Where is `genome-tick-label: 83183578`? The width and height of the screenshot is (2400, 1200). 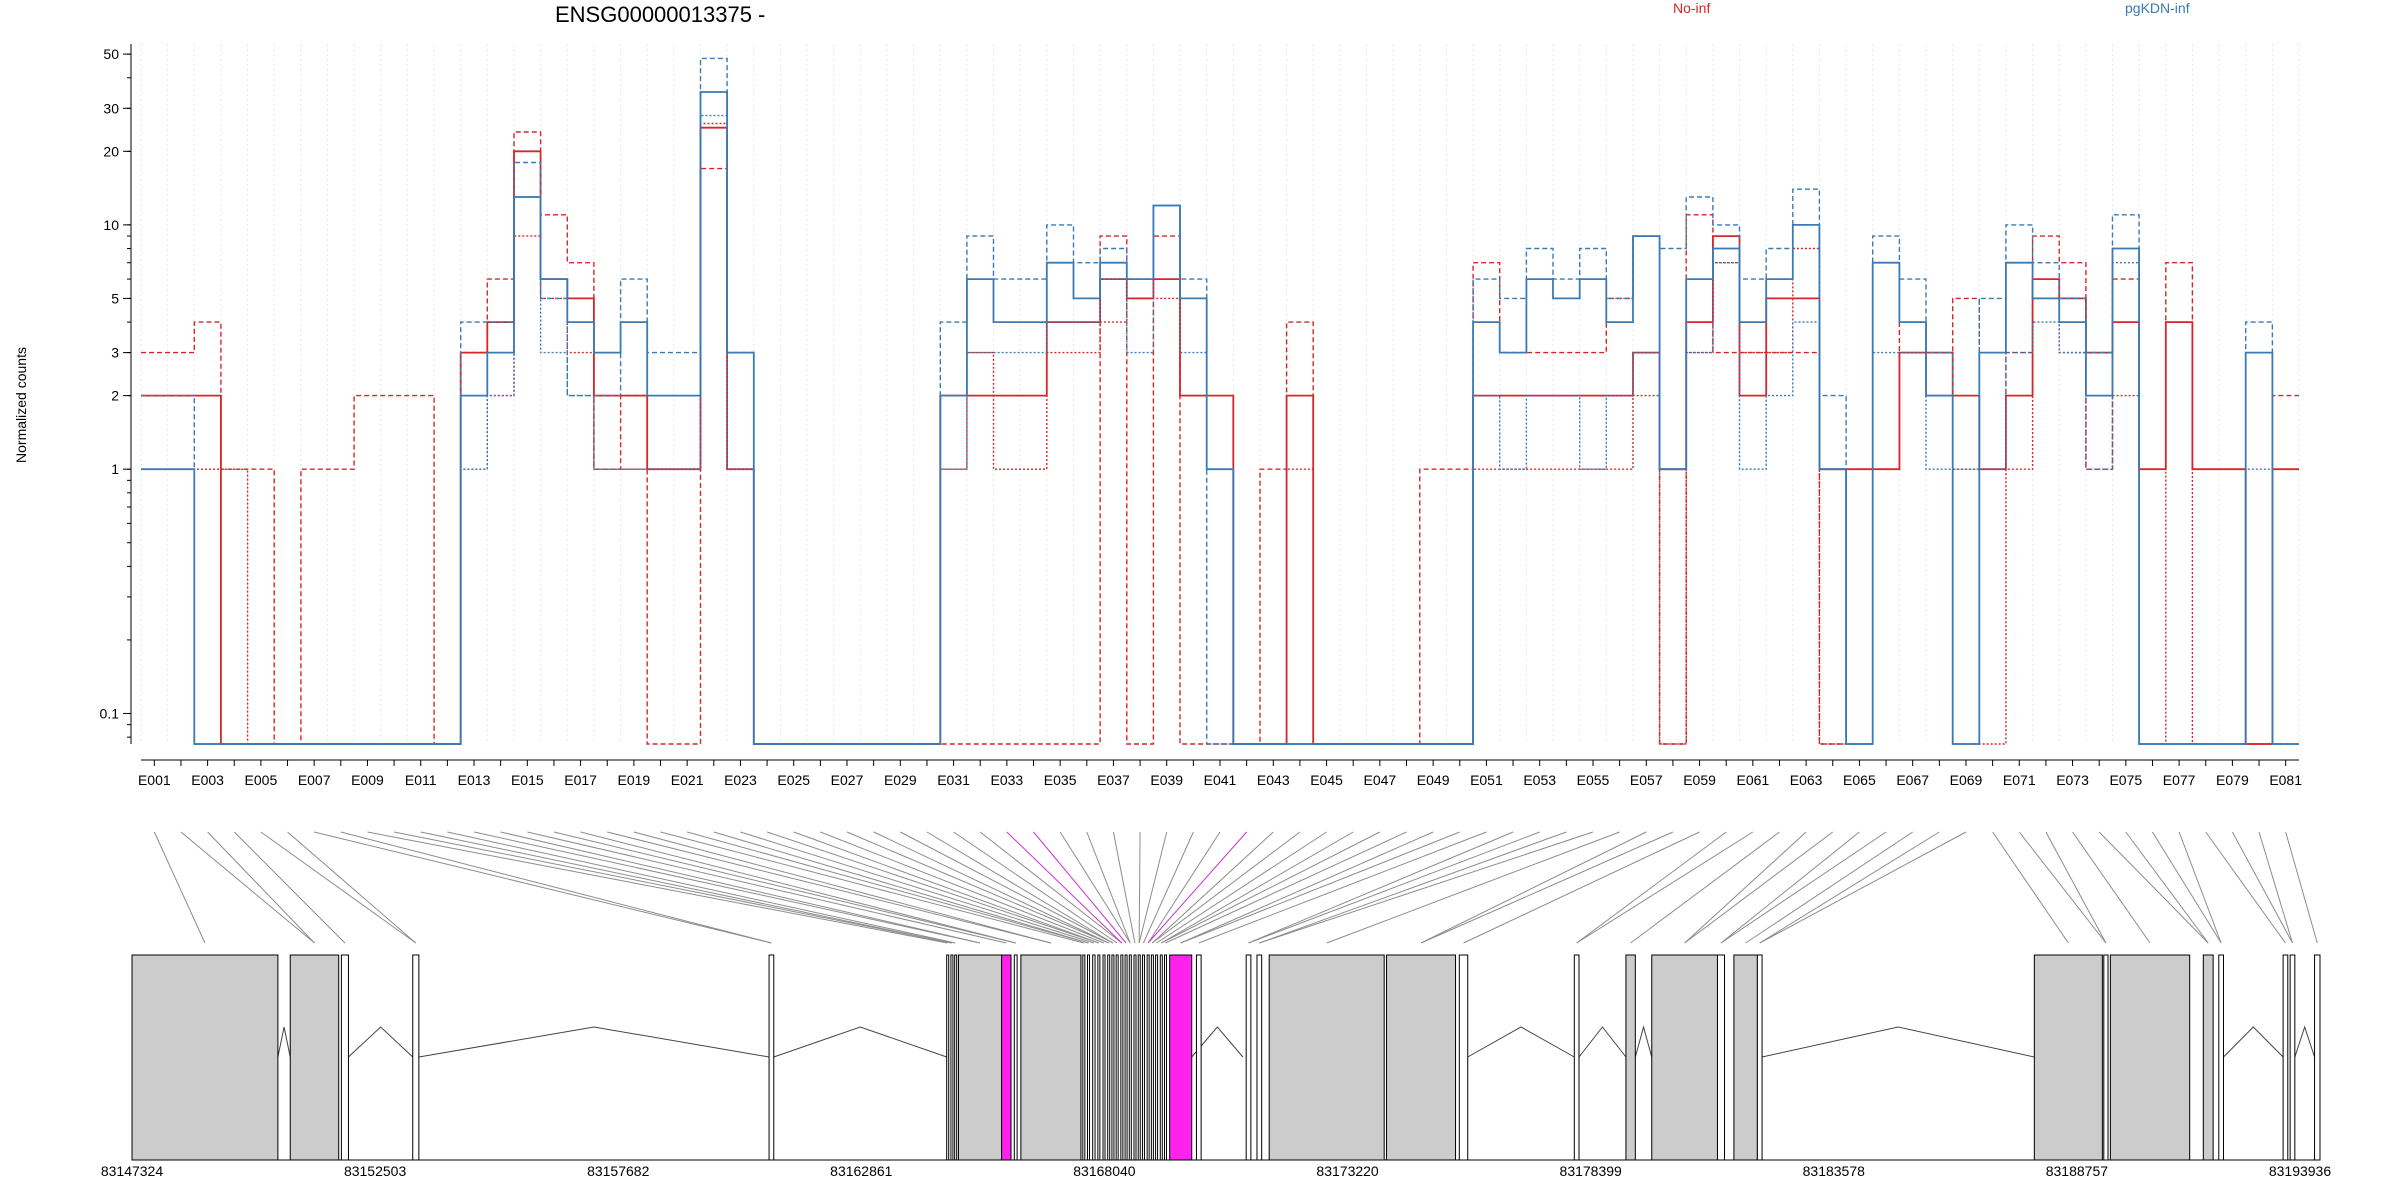 genome-tick-label: 83183578 is located at coordinates (1834, 1171).